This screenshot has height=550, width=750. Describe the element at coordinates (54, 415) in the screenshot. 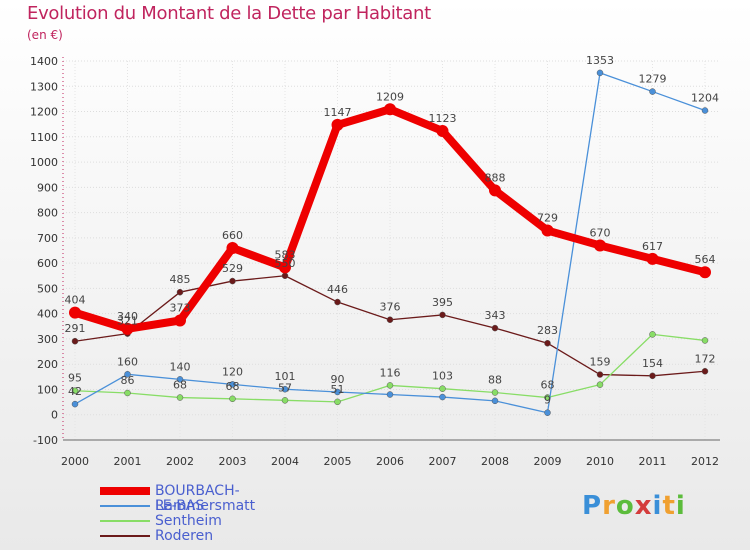

I see `y-tick-label: 0` at that location.